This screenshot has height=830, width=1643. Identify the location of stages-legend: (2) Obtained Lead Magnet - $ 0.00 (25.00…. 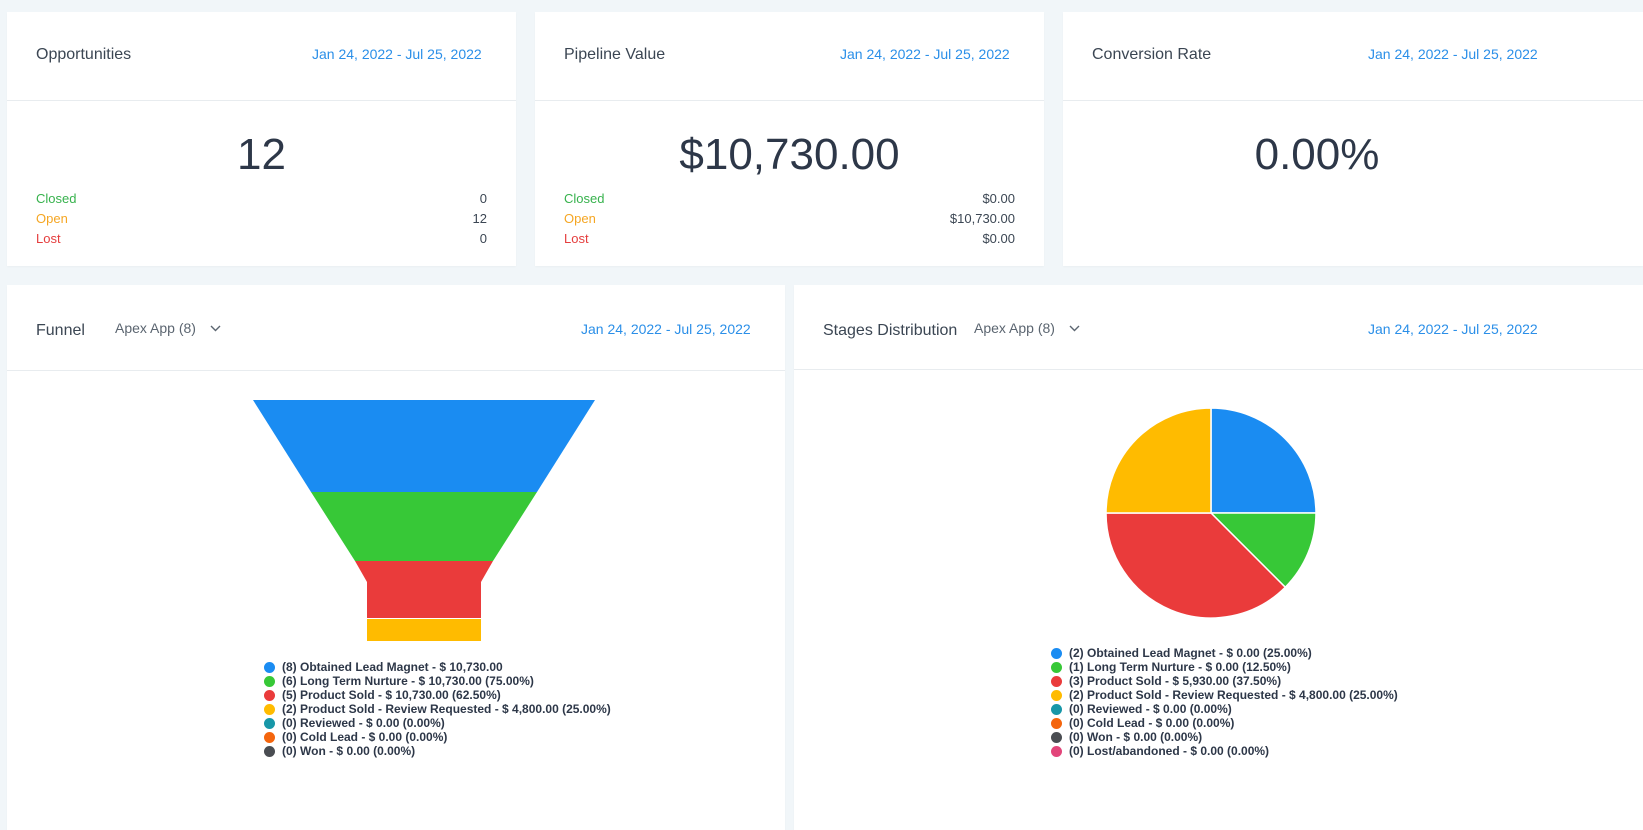
(1224, 702).